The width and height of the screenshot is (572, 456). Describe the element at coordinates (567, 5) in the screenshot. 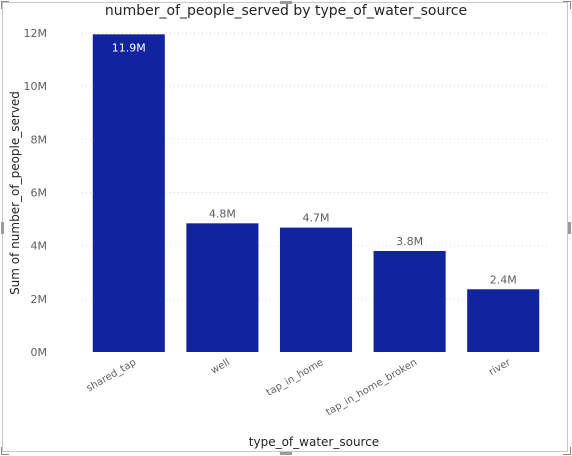

I see `resize-corner-top-right` at that location.